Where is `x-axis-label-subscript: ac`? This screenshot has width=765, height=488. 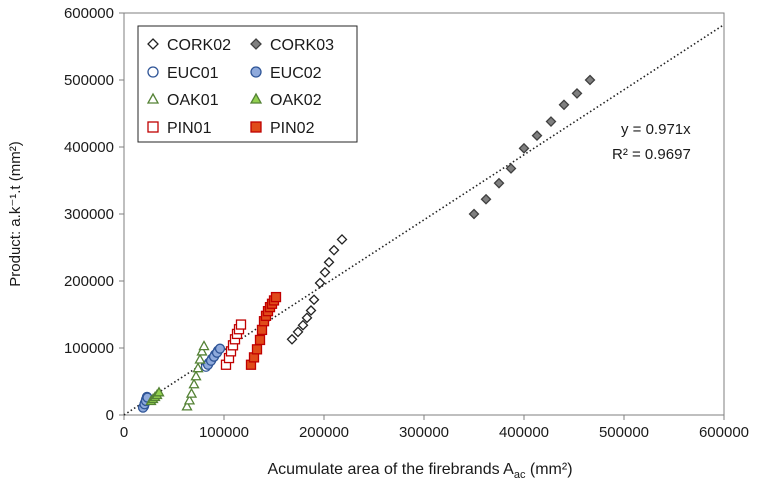
x-axis-label-subscript: ac is located at coordinates (520, 475).